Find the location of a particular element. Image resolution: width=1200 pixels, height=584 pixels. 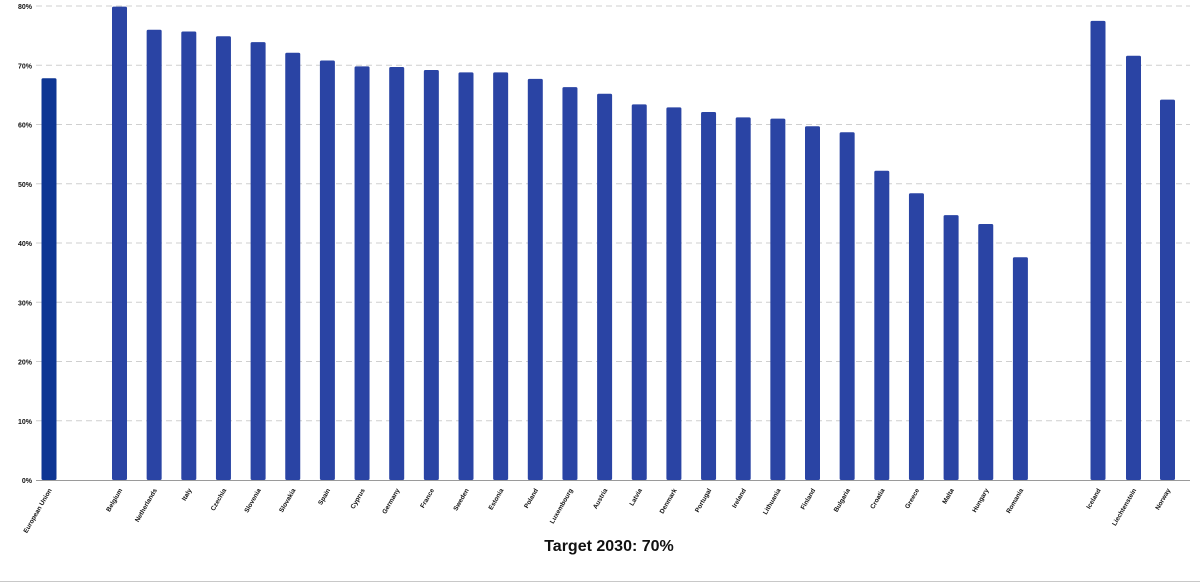

y-tick-label: 30% is located at coordinates (25, 303).